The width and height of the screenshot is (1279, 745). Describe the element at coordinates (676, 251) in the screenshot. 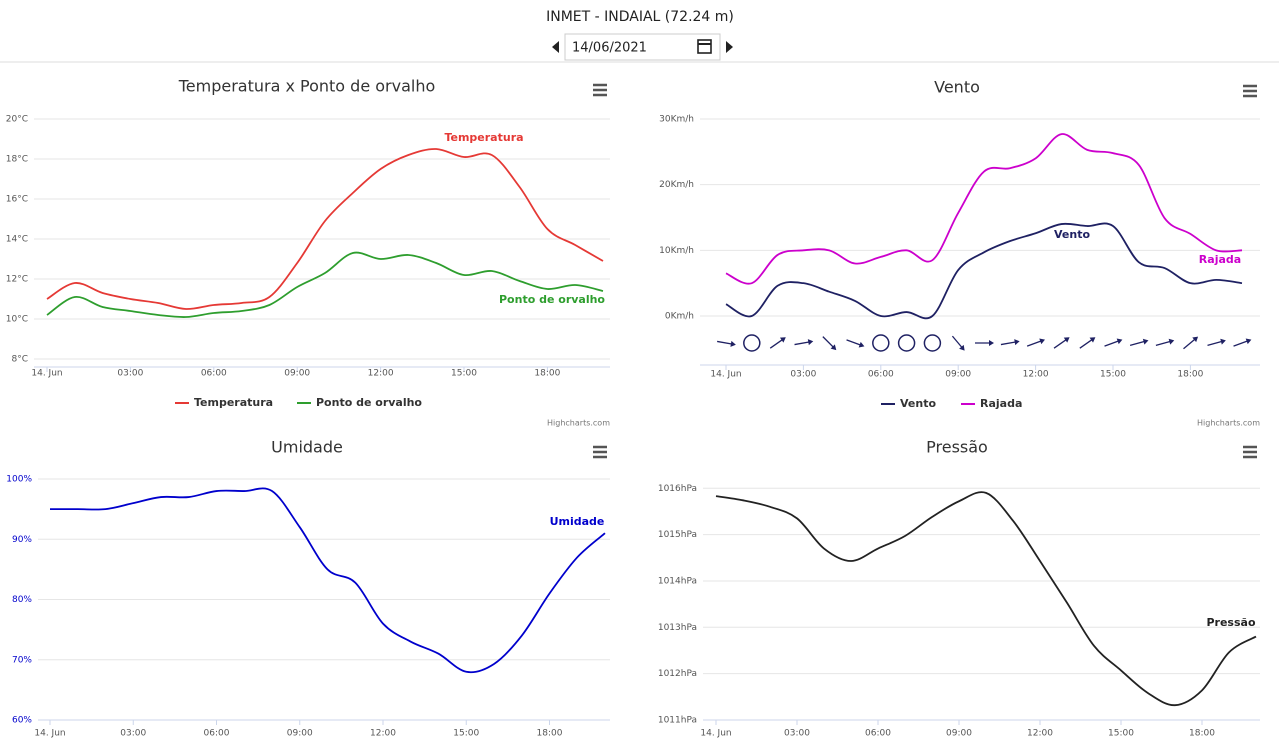

I see `y-tick-label: 10Km/h` at that location.